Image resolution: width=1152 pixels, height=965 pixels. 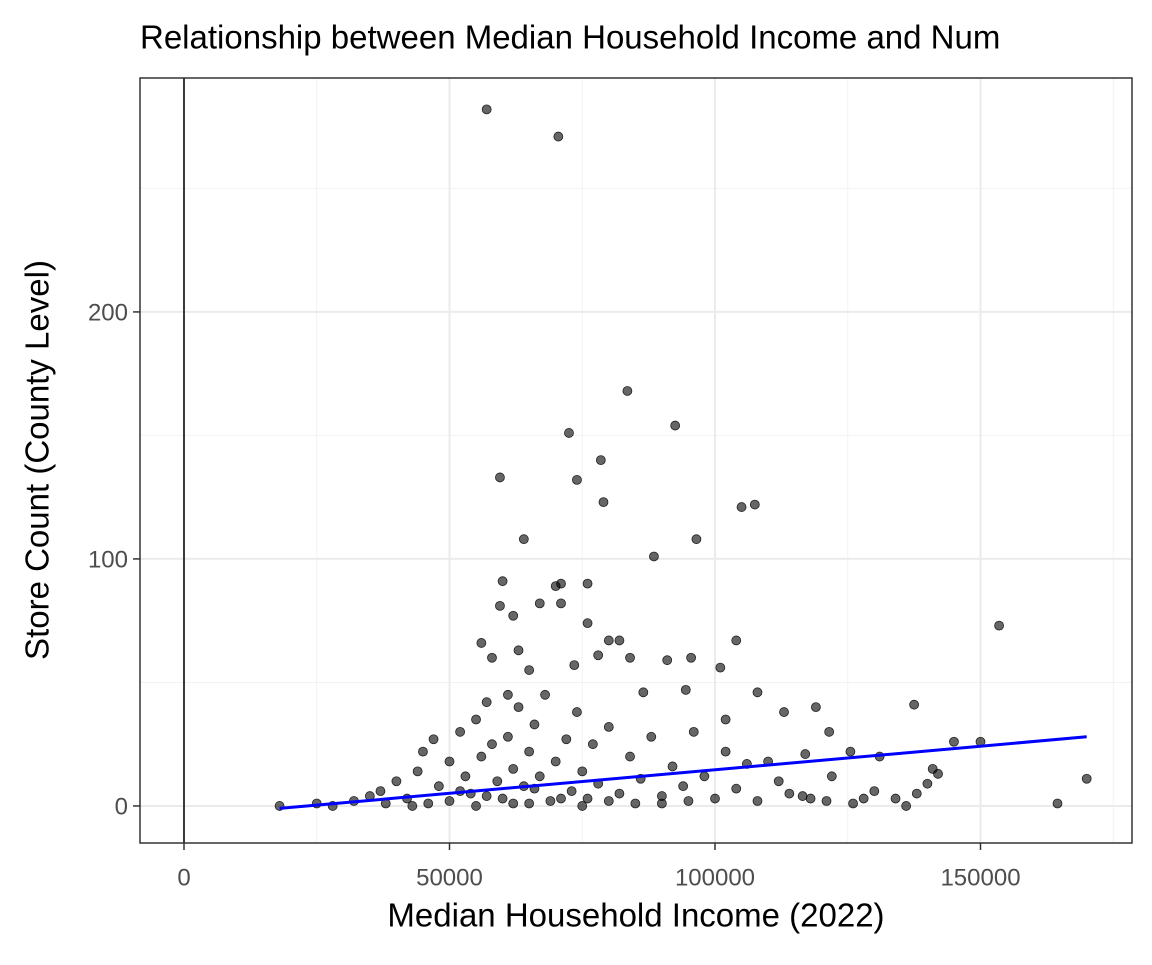 I want to click on trend-line, so click(x=683, y=772).